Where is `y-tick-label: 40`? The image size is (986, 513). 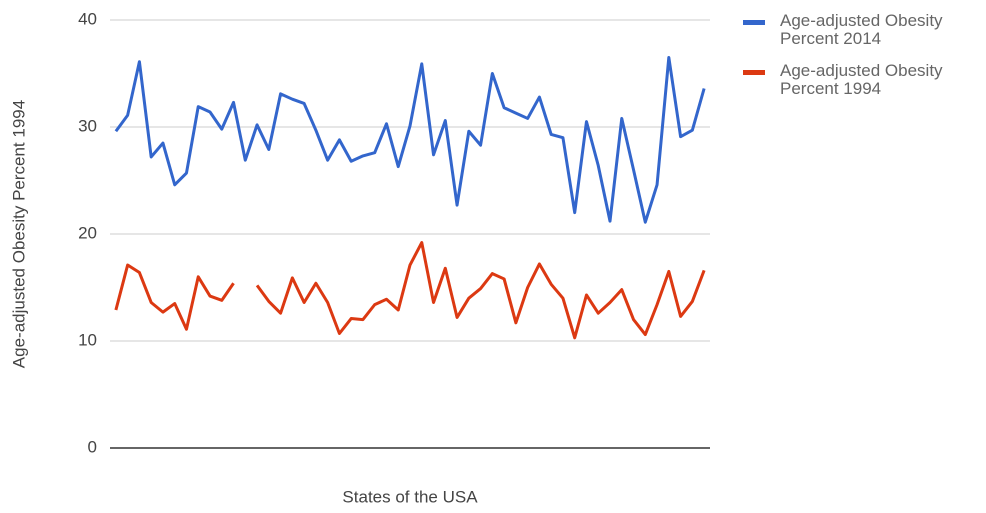 y-tick-label: 40 is located at coordinates (87, 18).